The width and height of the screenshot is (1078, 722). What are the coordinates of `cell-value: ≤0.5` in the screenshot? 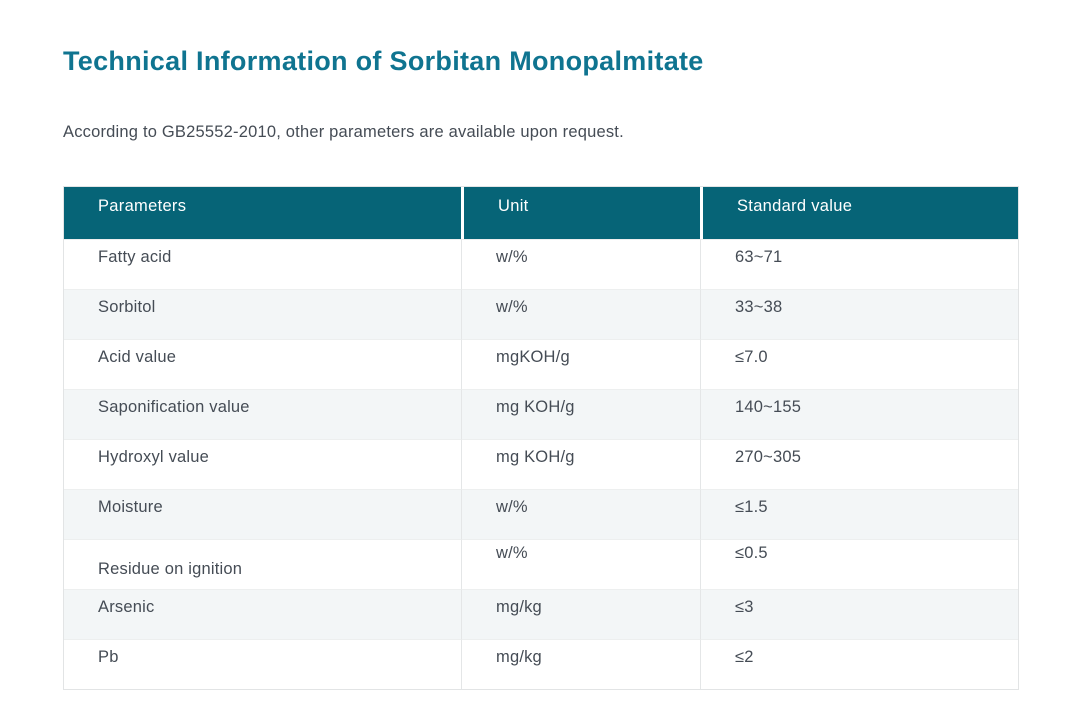 It's located at (859, 564).